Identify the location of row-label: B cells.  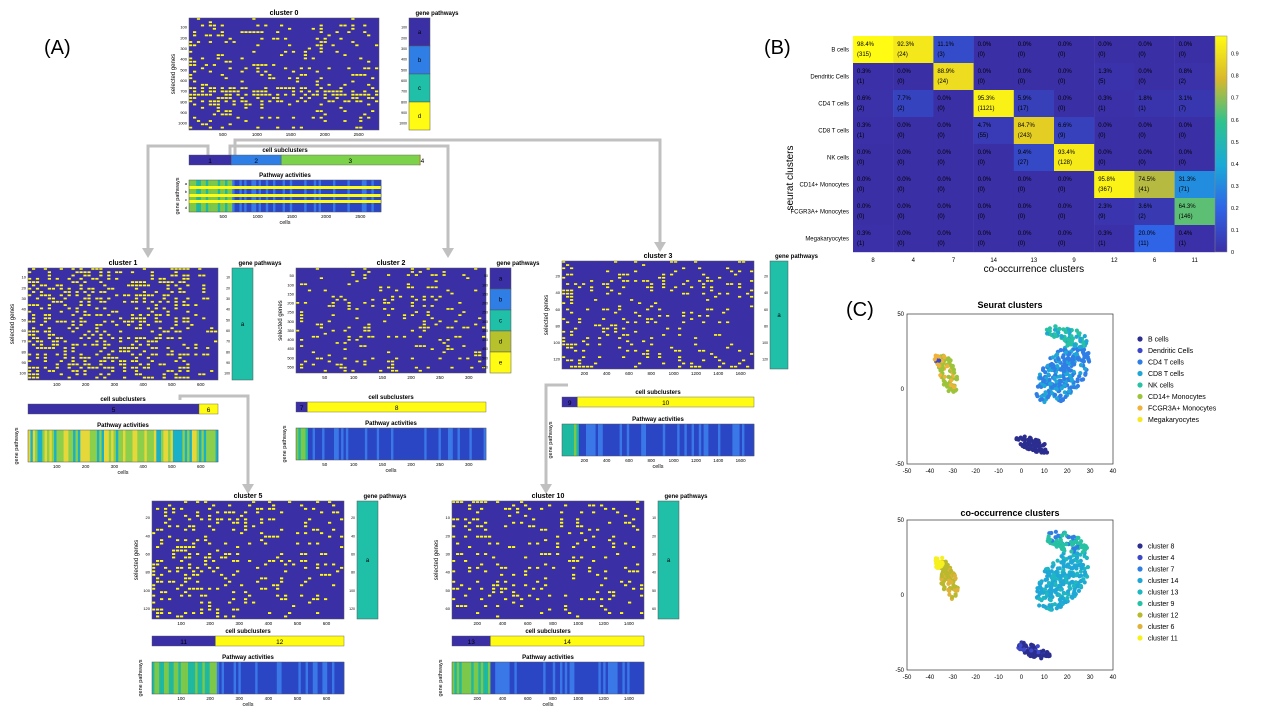
(840, 51).